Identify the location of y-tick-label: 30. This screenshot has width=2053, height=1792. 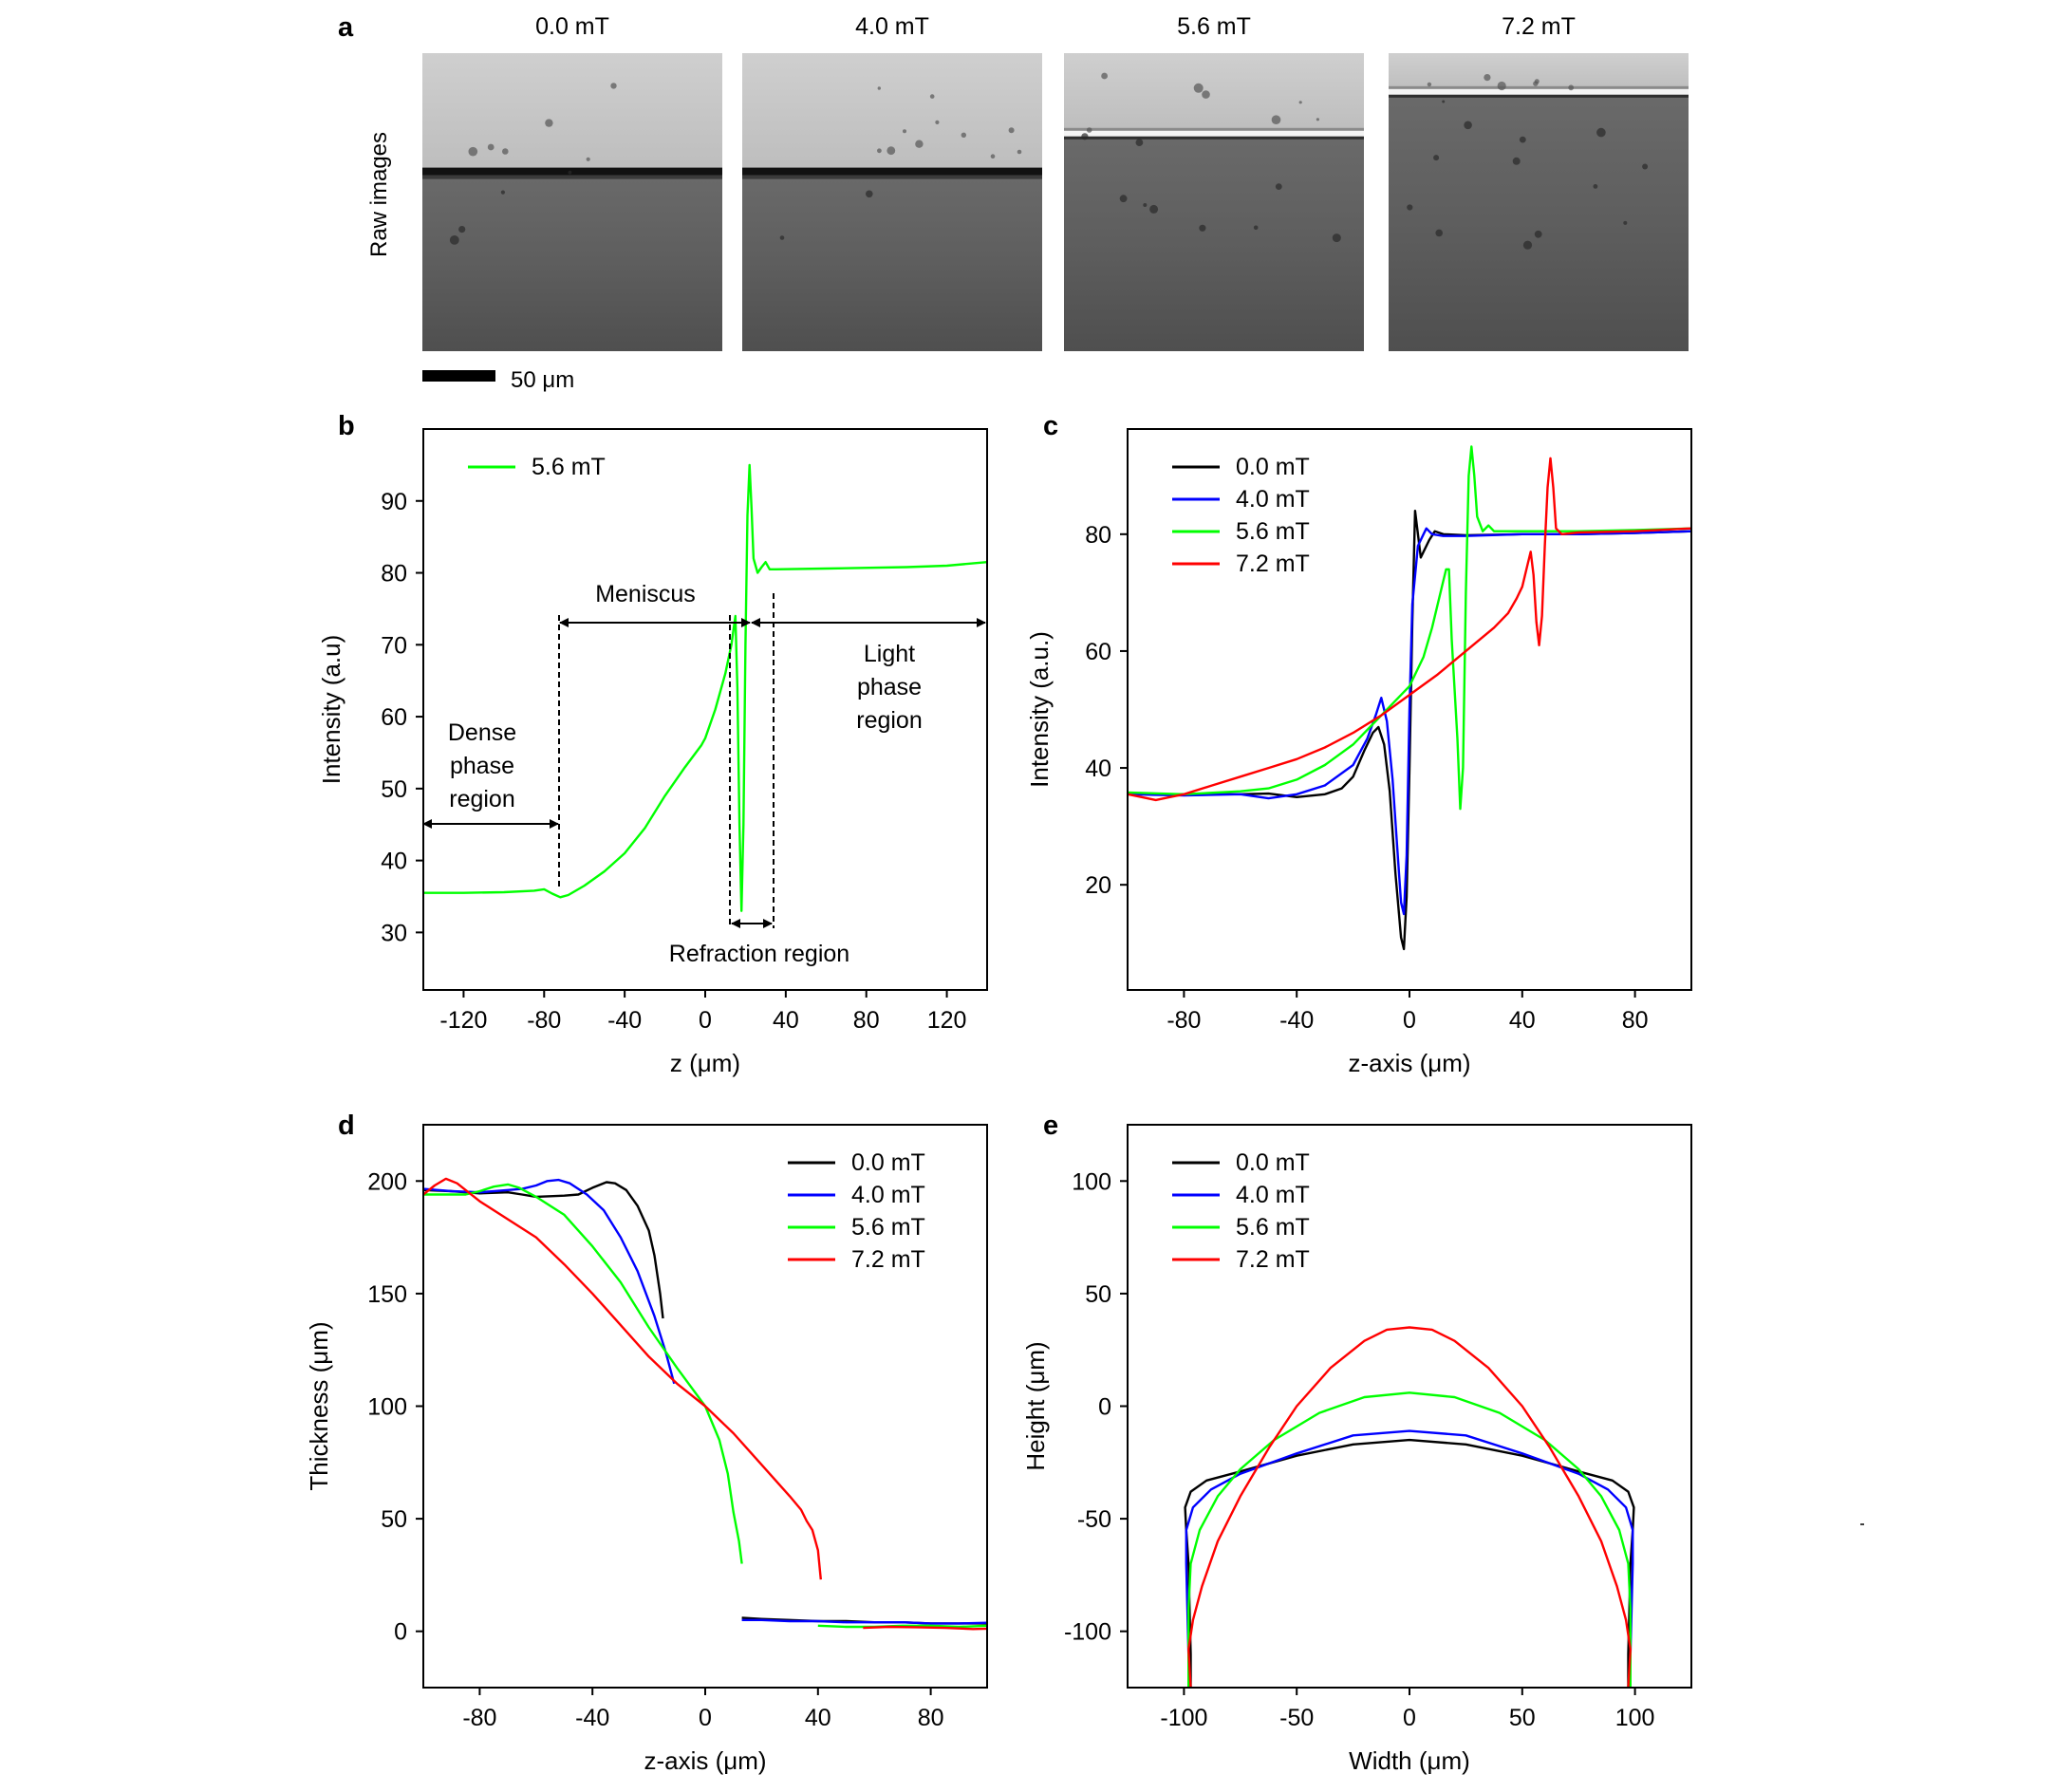
(394, 933).